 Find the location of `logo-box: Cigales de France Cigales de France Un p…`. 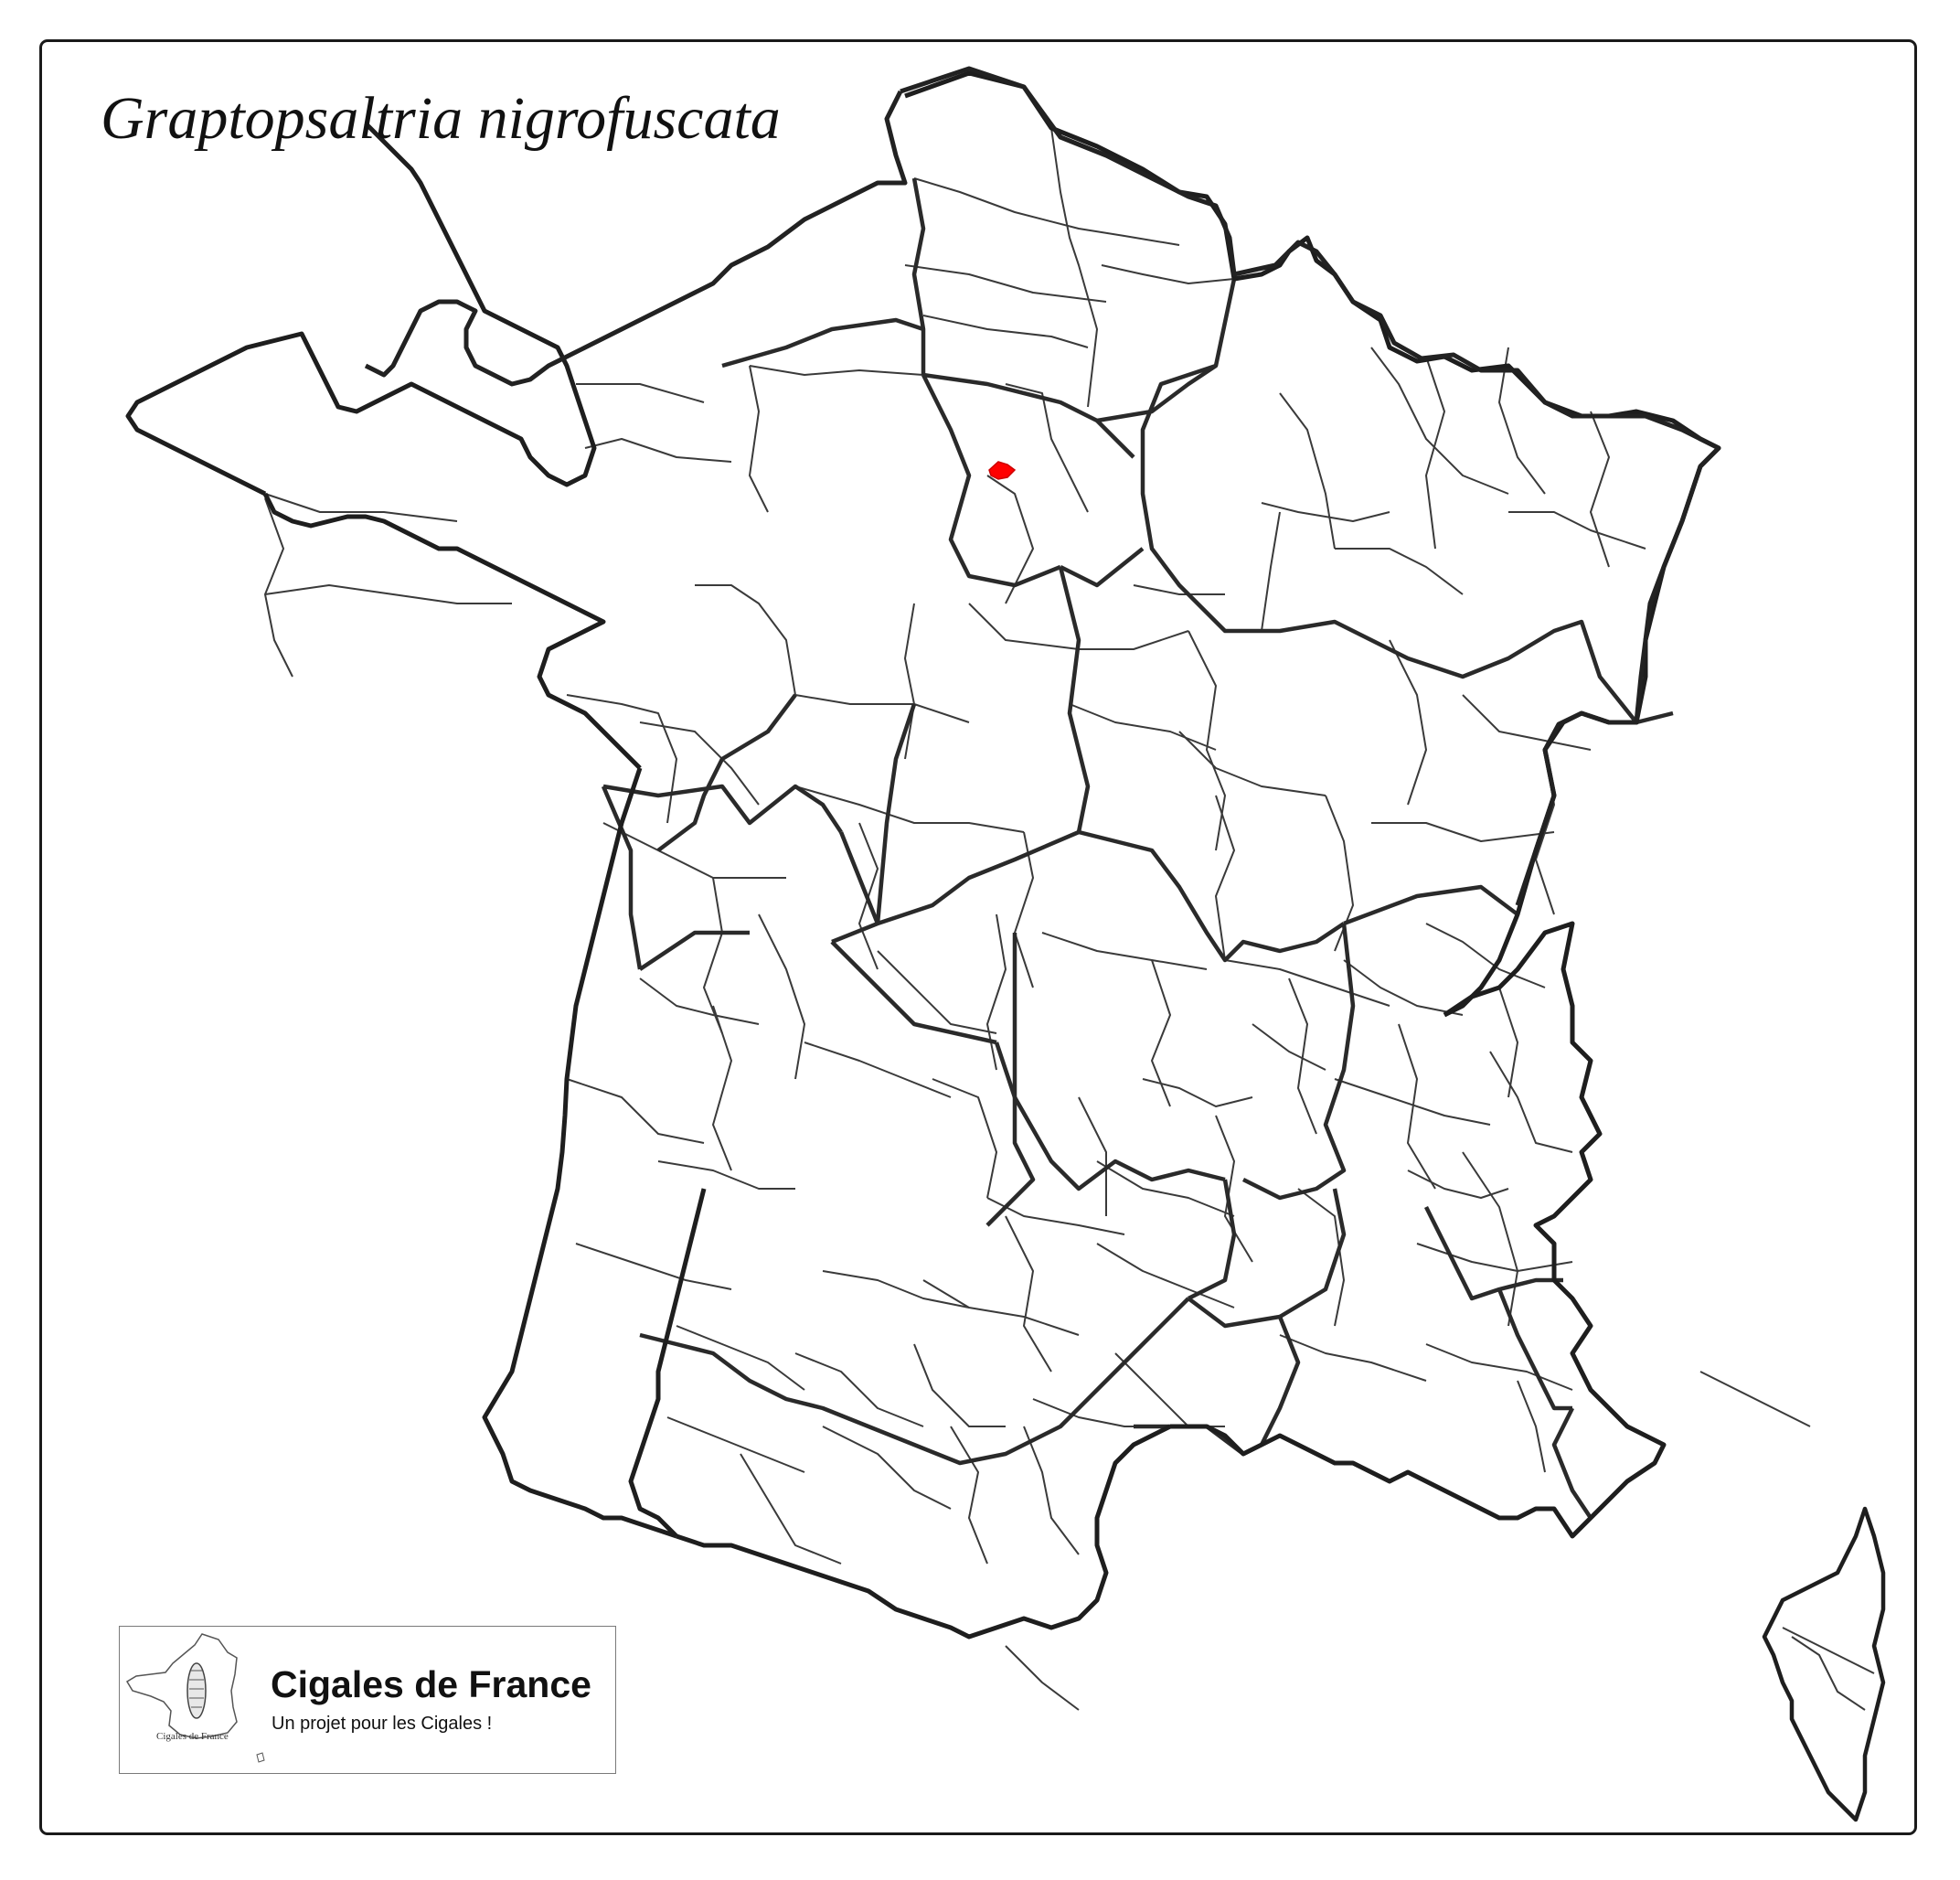

logo-box: Cigales de France Cigales de France Un p… is located at coordinates (367, 1700).